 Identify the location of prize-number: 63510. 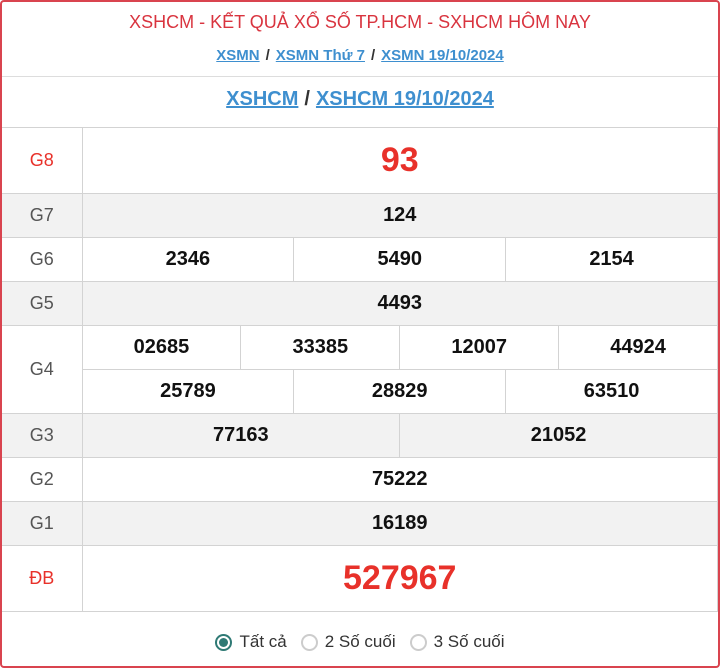
(611, 391).